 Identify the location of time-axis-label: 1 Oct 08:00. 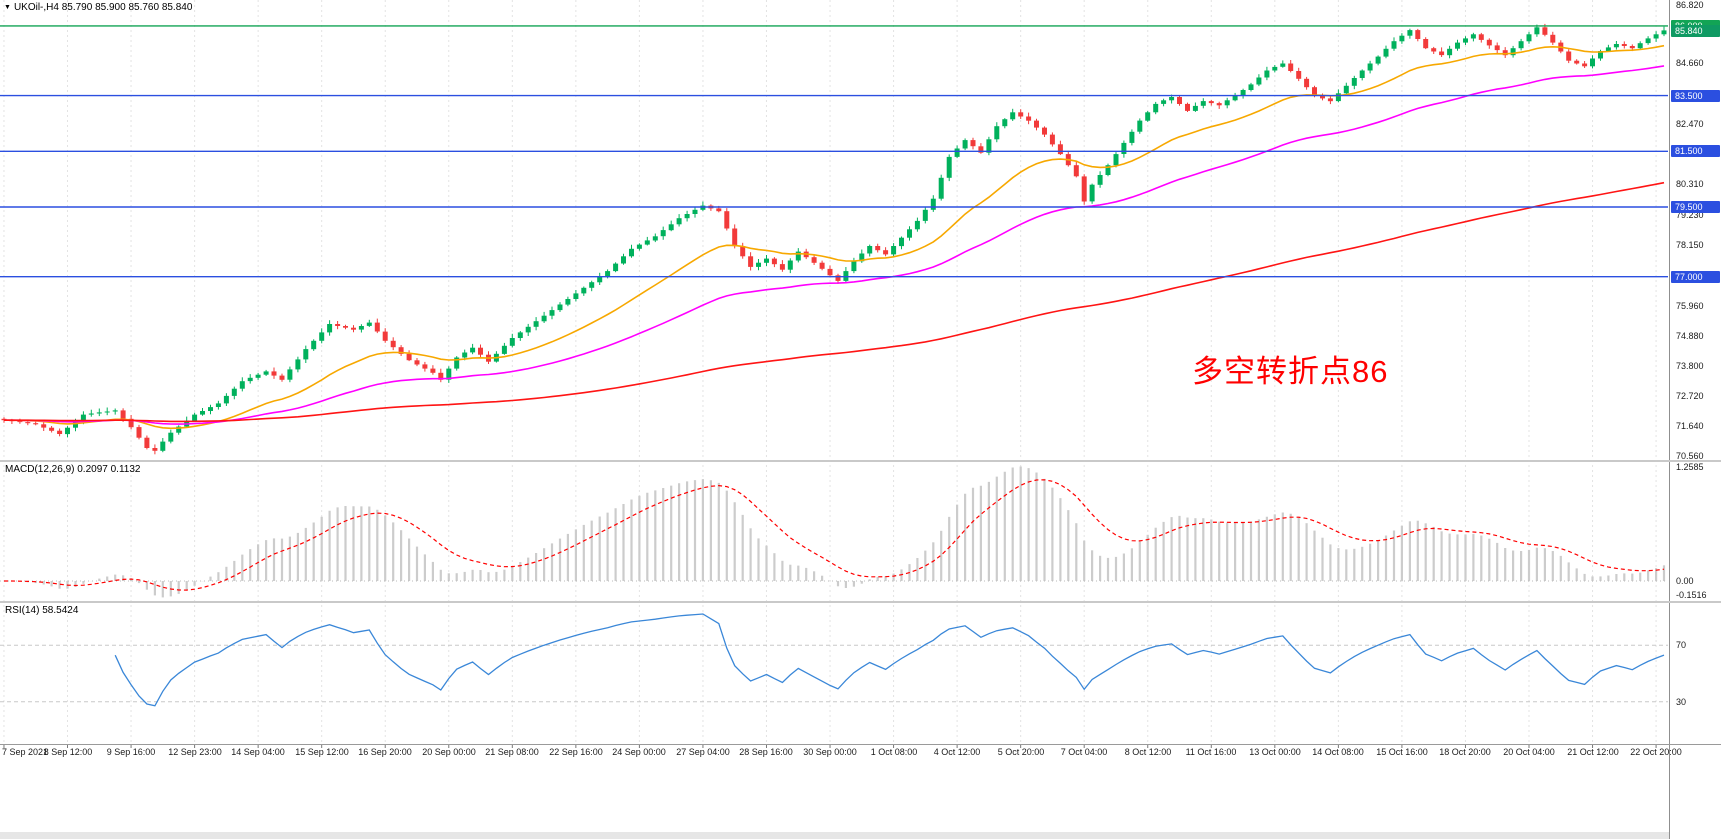
(894, 752).